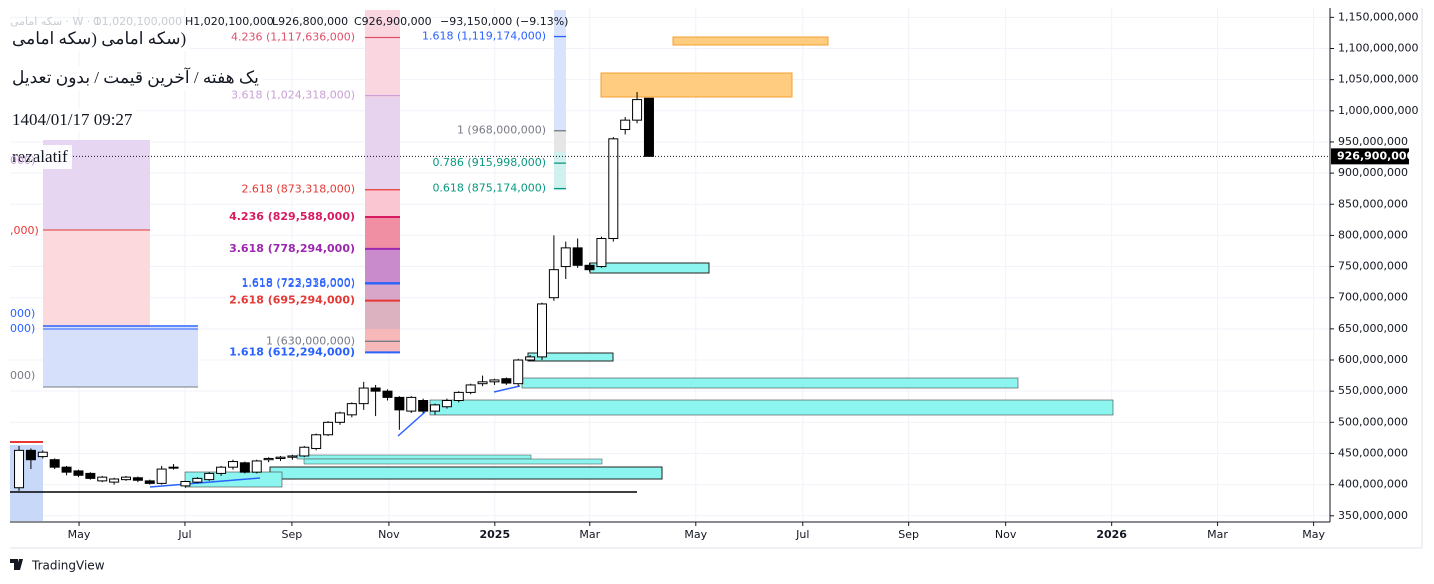 The image size is (1434, 584). I want to click on fib-label: 4.236 (1,117,636,000), so click(293, 37).